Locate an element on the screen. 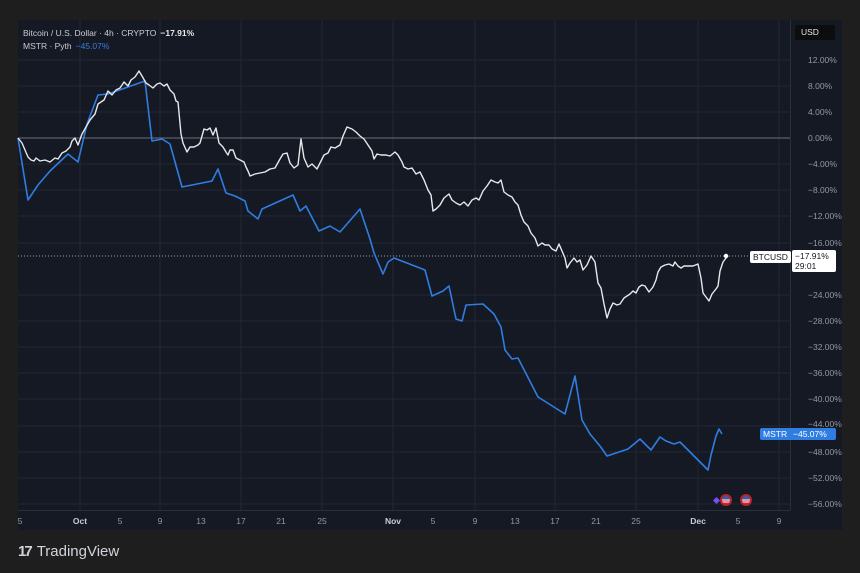 This screenshot has width=860, height=573. currency-button: USD is located at coordinates (815, 32).